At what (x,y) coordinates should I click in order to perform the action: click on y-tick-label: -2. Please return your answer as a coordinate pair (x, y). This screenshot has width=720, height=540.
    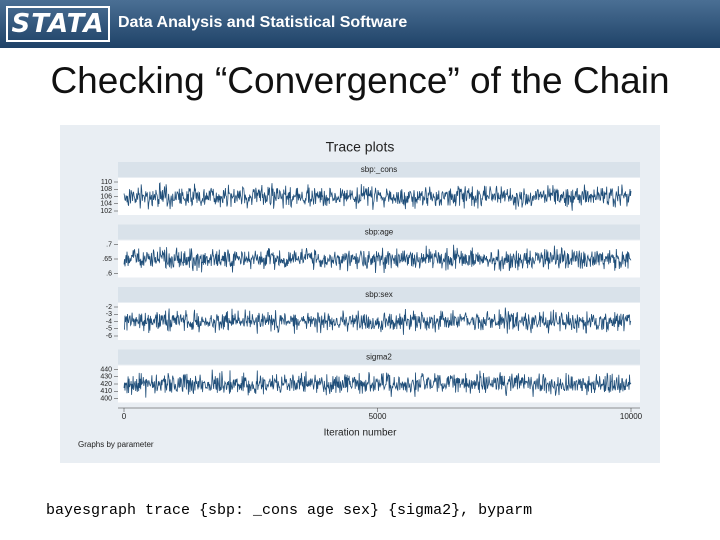
    Looking at the image, I should click on (109, 307).